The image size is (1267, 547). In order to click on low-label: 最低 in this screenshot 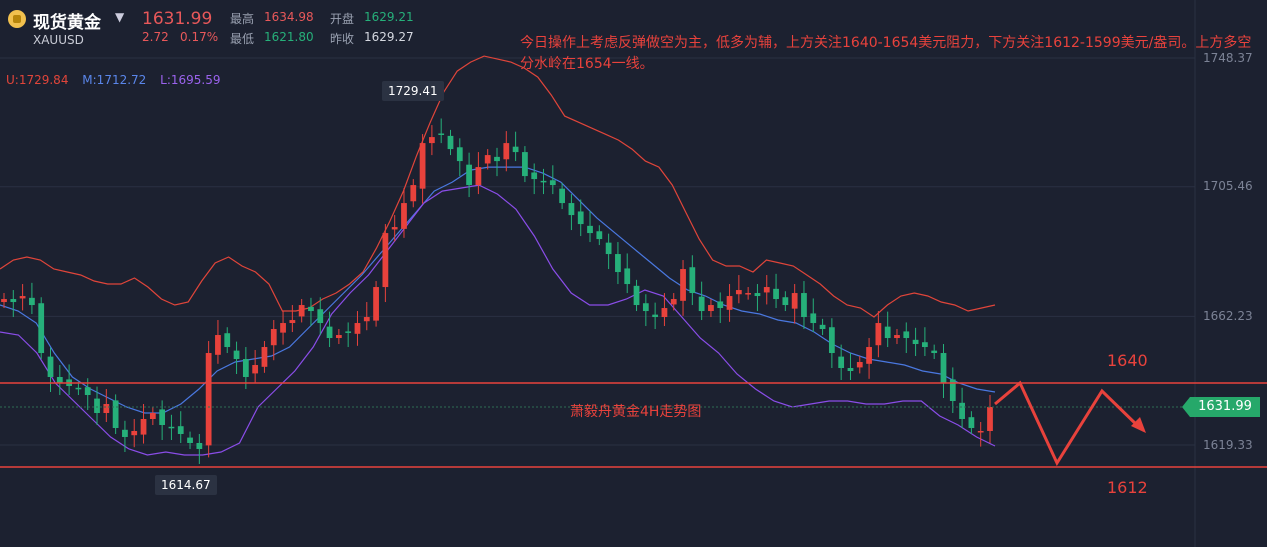, I will do `click(242, 39)`.